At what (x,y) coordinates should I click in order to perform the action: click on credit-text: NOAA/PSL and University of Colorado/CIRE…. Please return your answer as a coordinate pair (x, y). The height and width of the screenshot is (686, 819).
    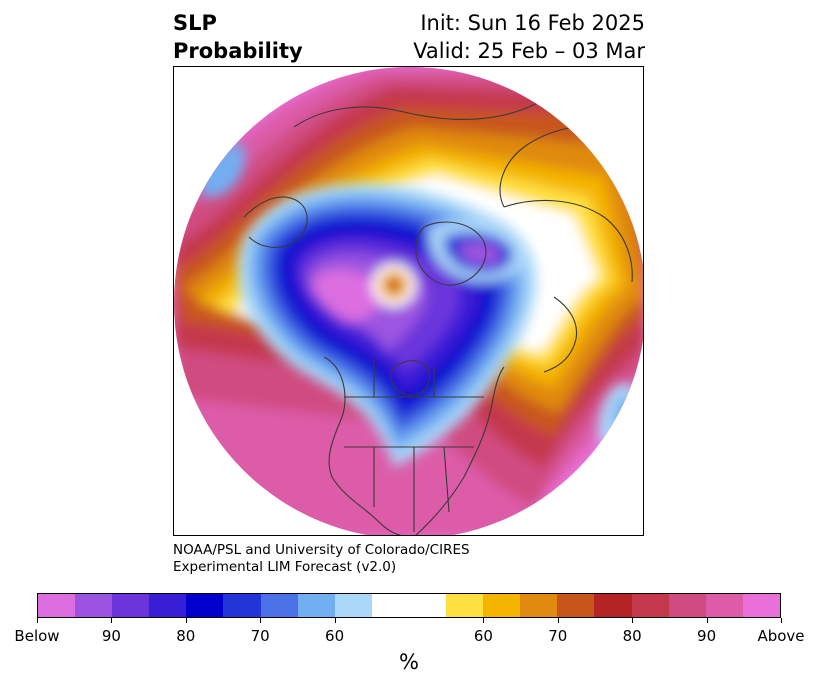
    Looking at the image, I should click on (321, 559).